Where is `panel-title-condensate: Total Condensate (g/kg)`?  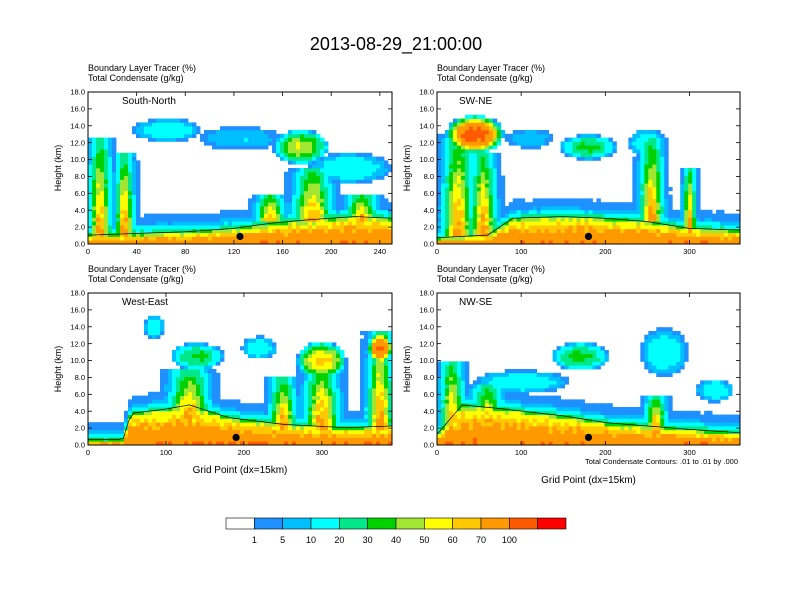
panel-title-condensate: Total Condensate (g/kg) is located at coordinates (485, 78).